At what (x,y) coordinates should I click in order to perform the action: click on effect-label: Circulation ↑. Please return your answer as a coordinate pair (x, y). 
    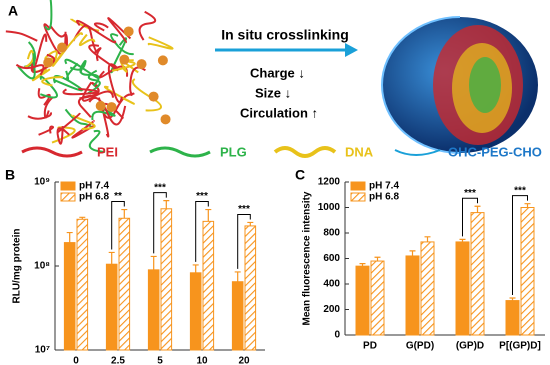
    Looking at the image, I should click on (279, 112).